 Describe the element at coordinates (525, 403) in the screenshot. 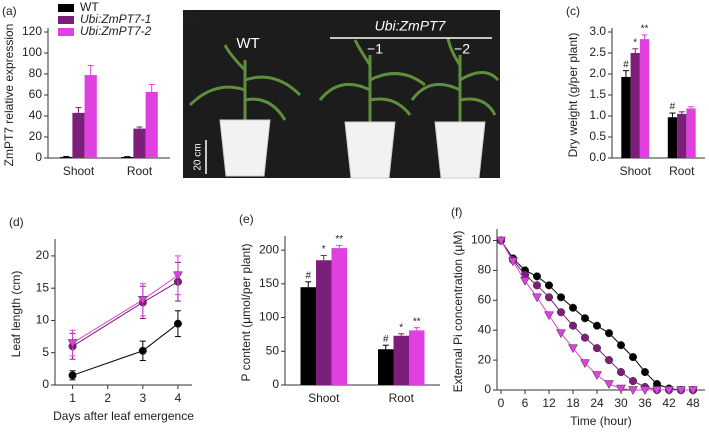

I see `x-tick-label: 6` at that location.